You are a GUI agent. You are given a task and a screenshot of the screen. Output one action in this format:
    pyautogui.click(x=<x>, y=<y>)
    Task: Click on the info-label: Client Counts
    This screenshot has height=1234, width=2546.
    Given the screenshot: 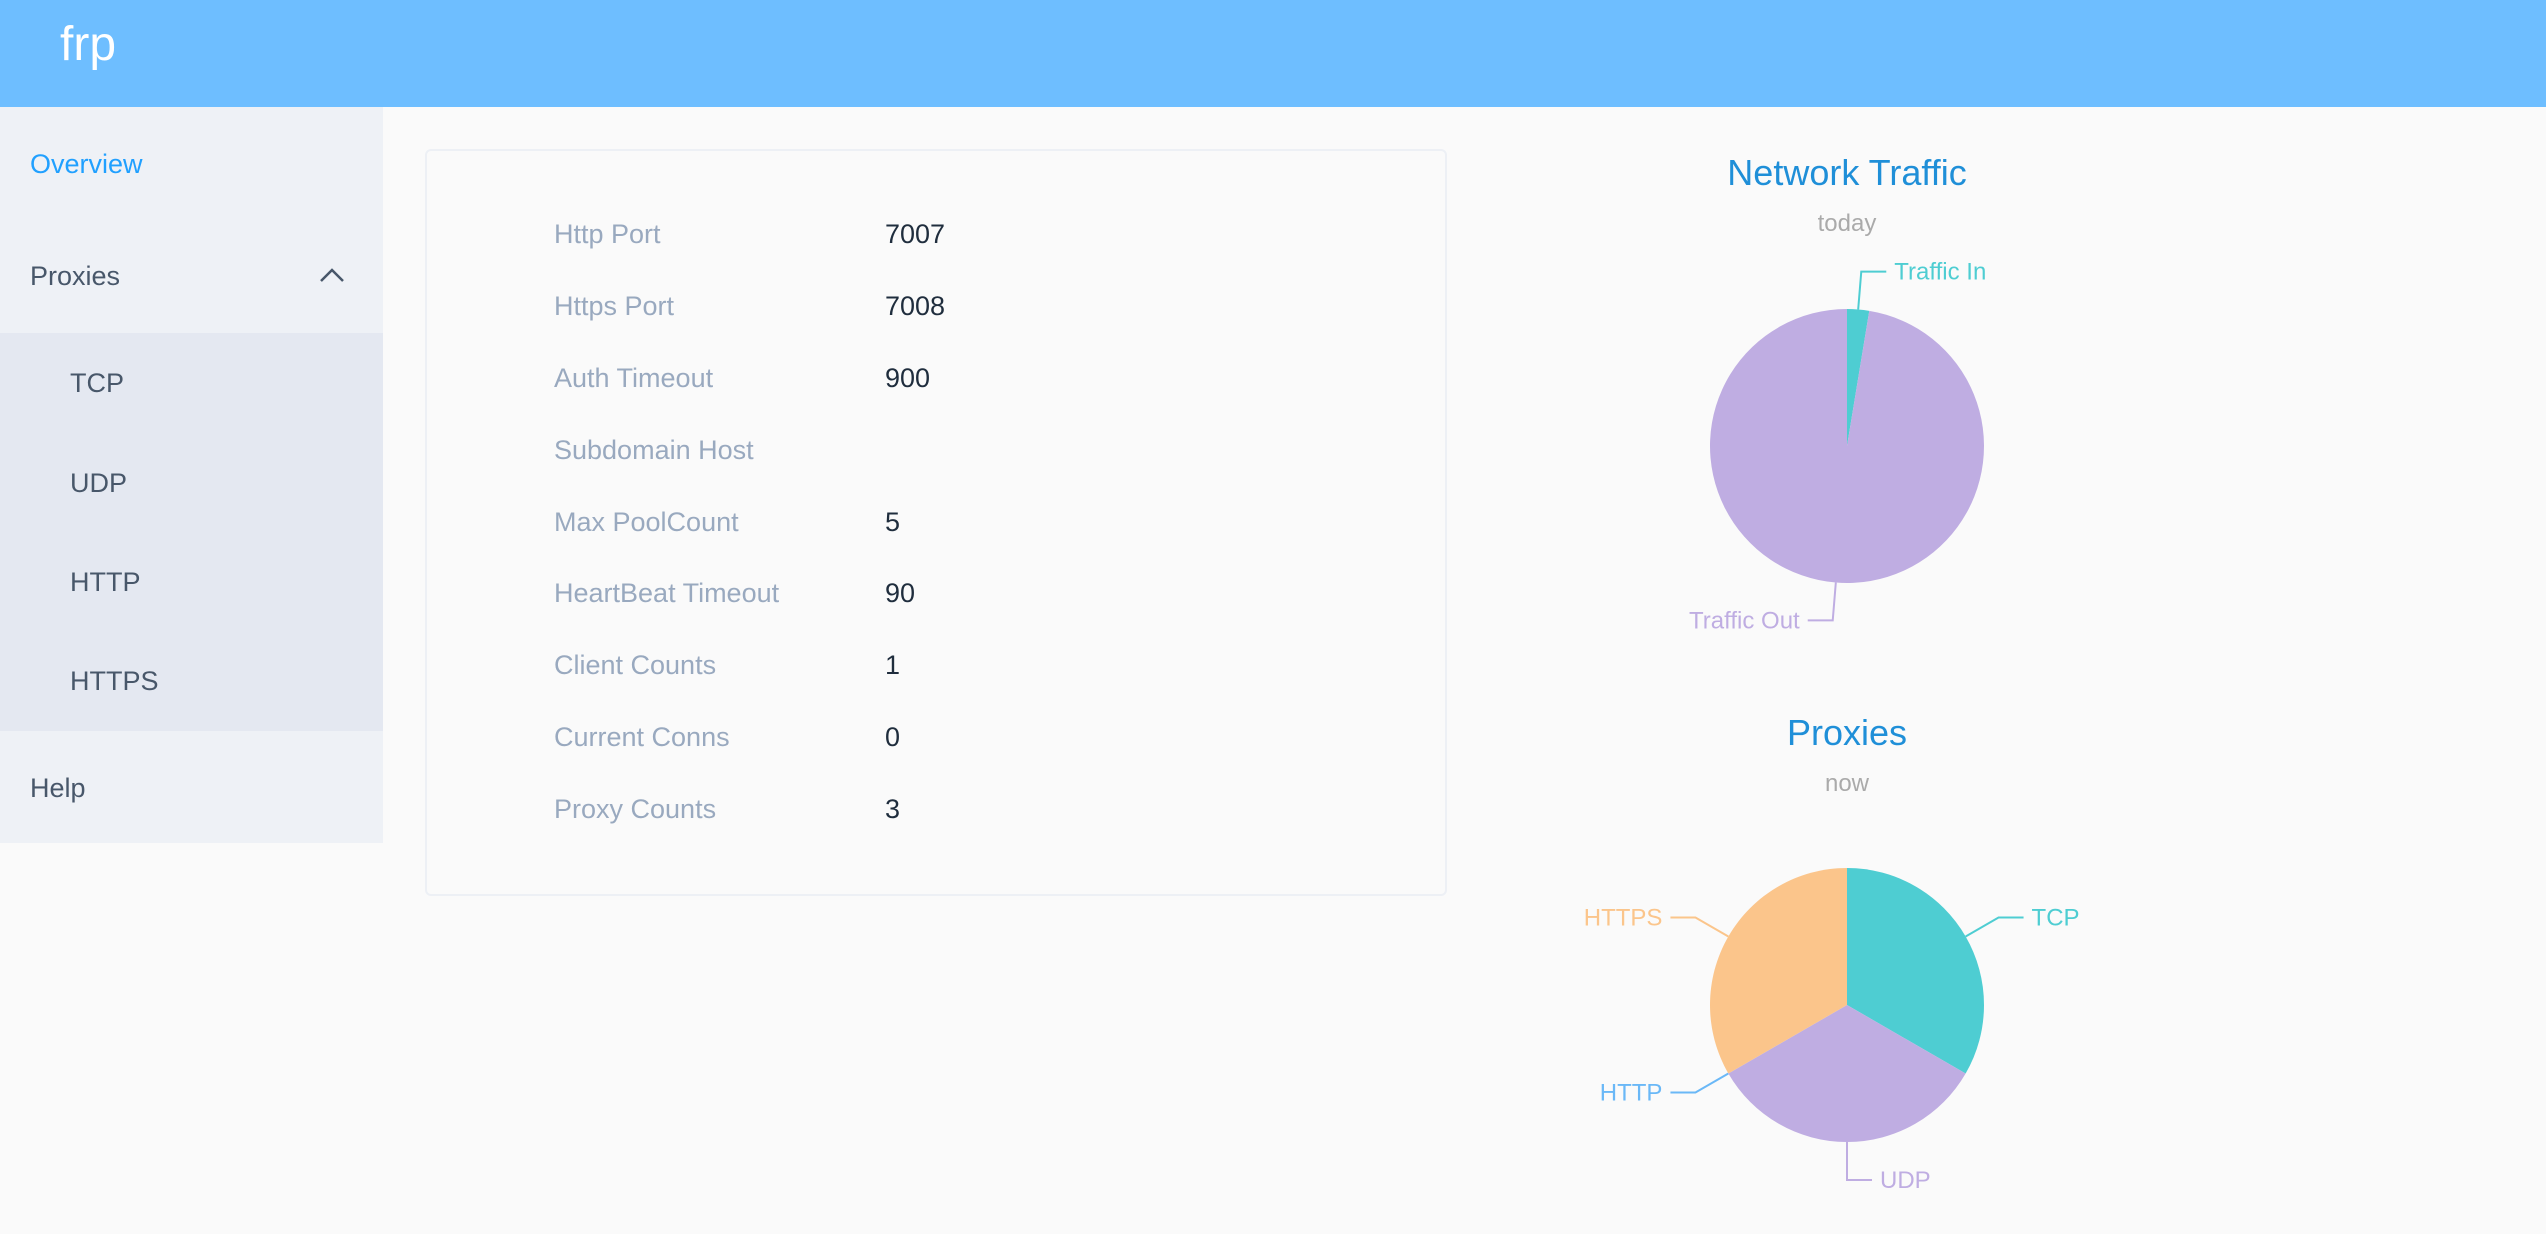 What is the action you would take?
    pyautogui.click(x=635, y=665)
    